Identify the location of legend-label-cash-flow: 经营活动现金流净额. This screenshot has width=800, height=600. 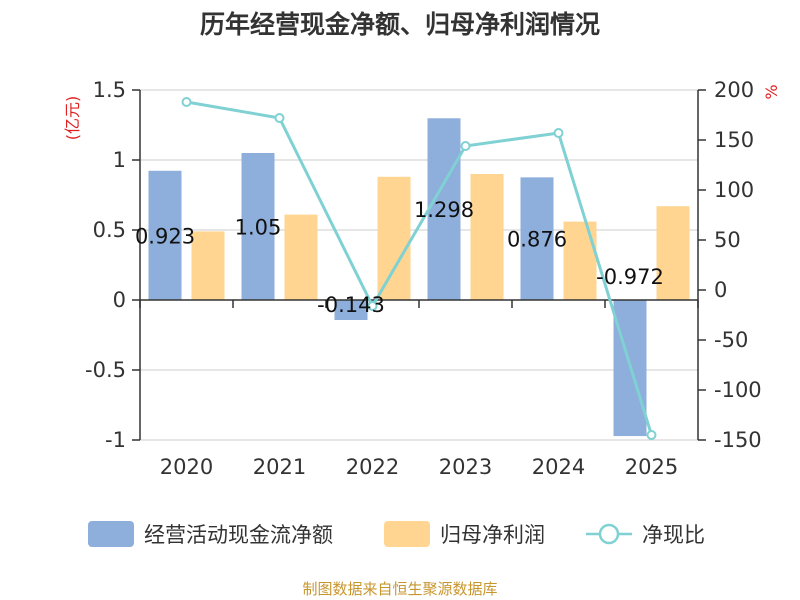
(238, 535).